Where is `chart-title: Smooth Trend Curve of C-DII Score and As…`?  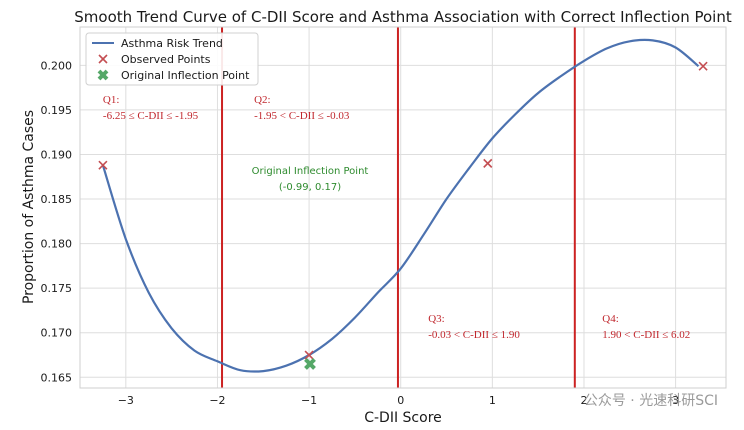 chart-title: Smooth Trend Curve of C-DII Score and As… is located at coordinates (403, 17).